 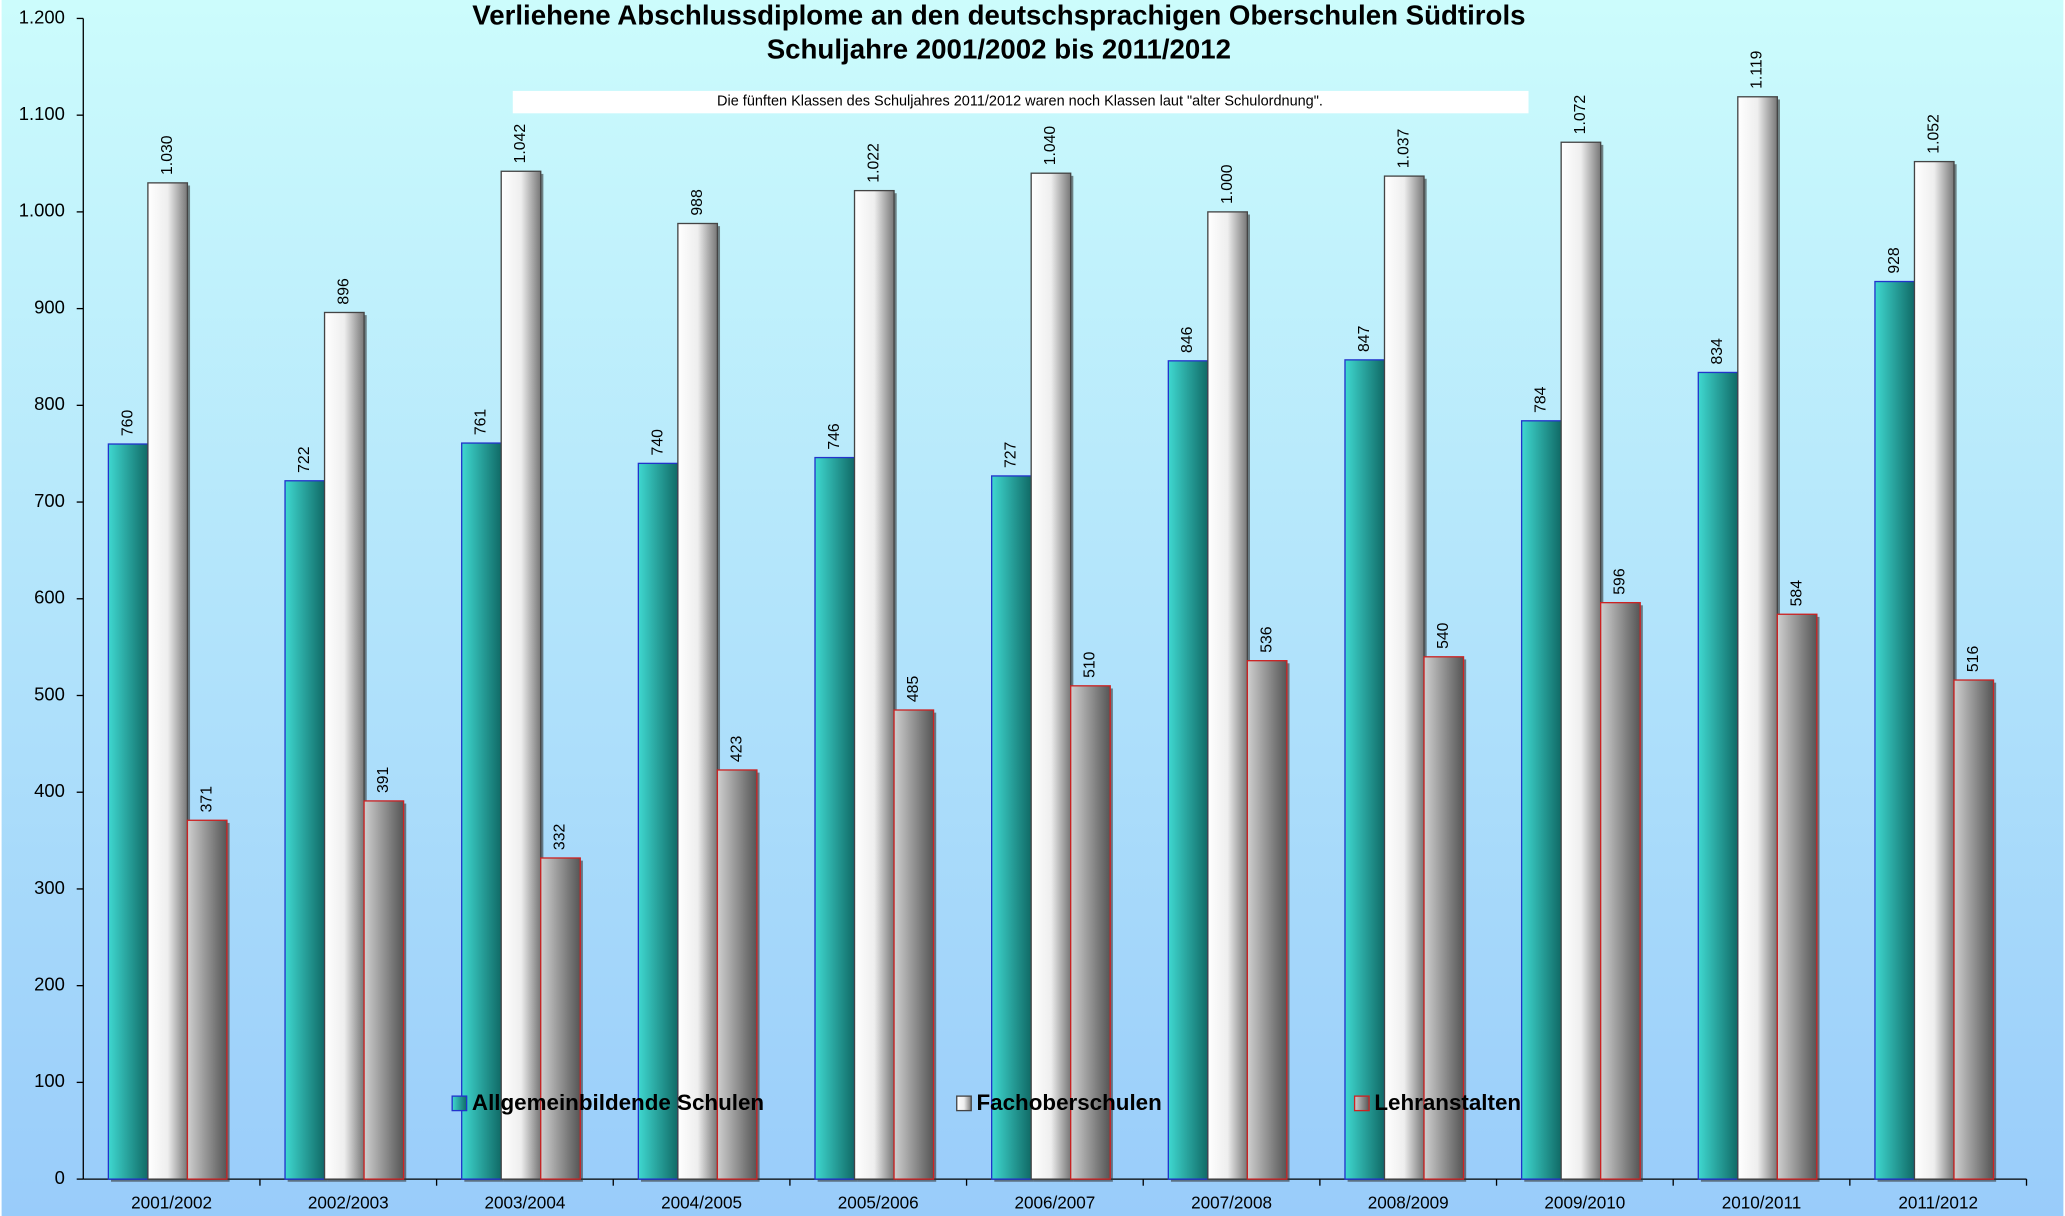 What do you see at coordinates (42, 113) in the screenshot?
I see `y-tick-label: 1.100` at bounding box center [42, 113].